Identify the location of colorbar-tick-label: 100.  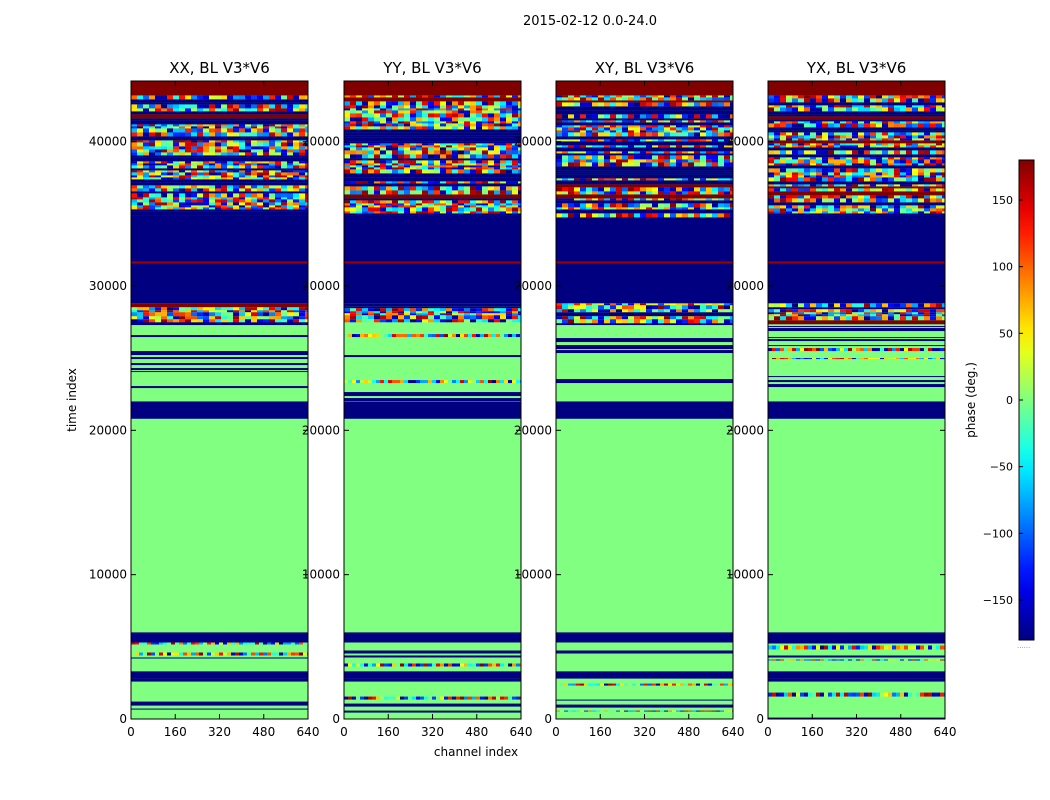
(1002, 267).